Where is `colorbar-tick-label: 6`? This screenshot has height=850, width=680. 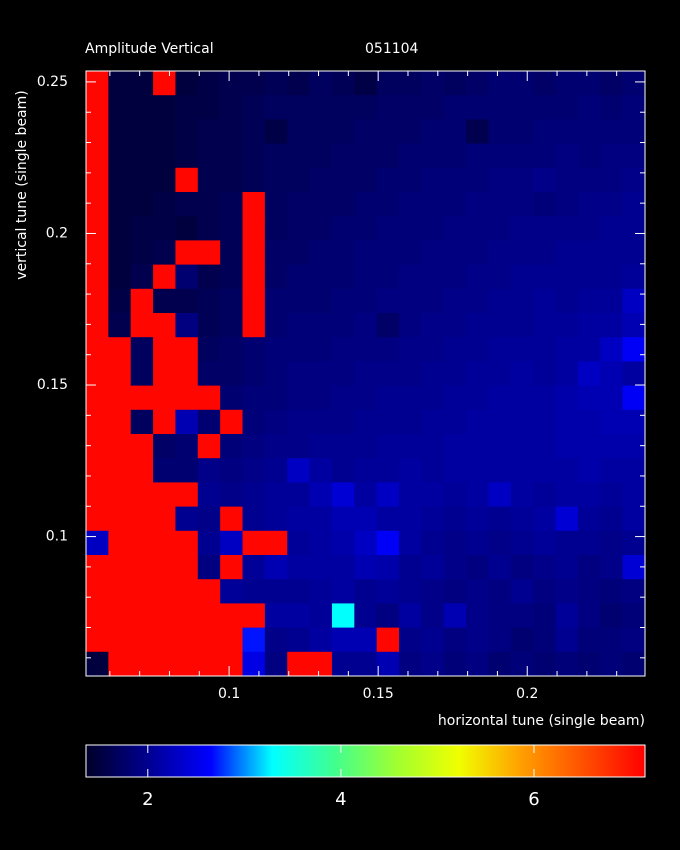 colorbar-tick-label: 6 is located at coordinates (533, 799).